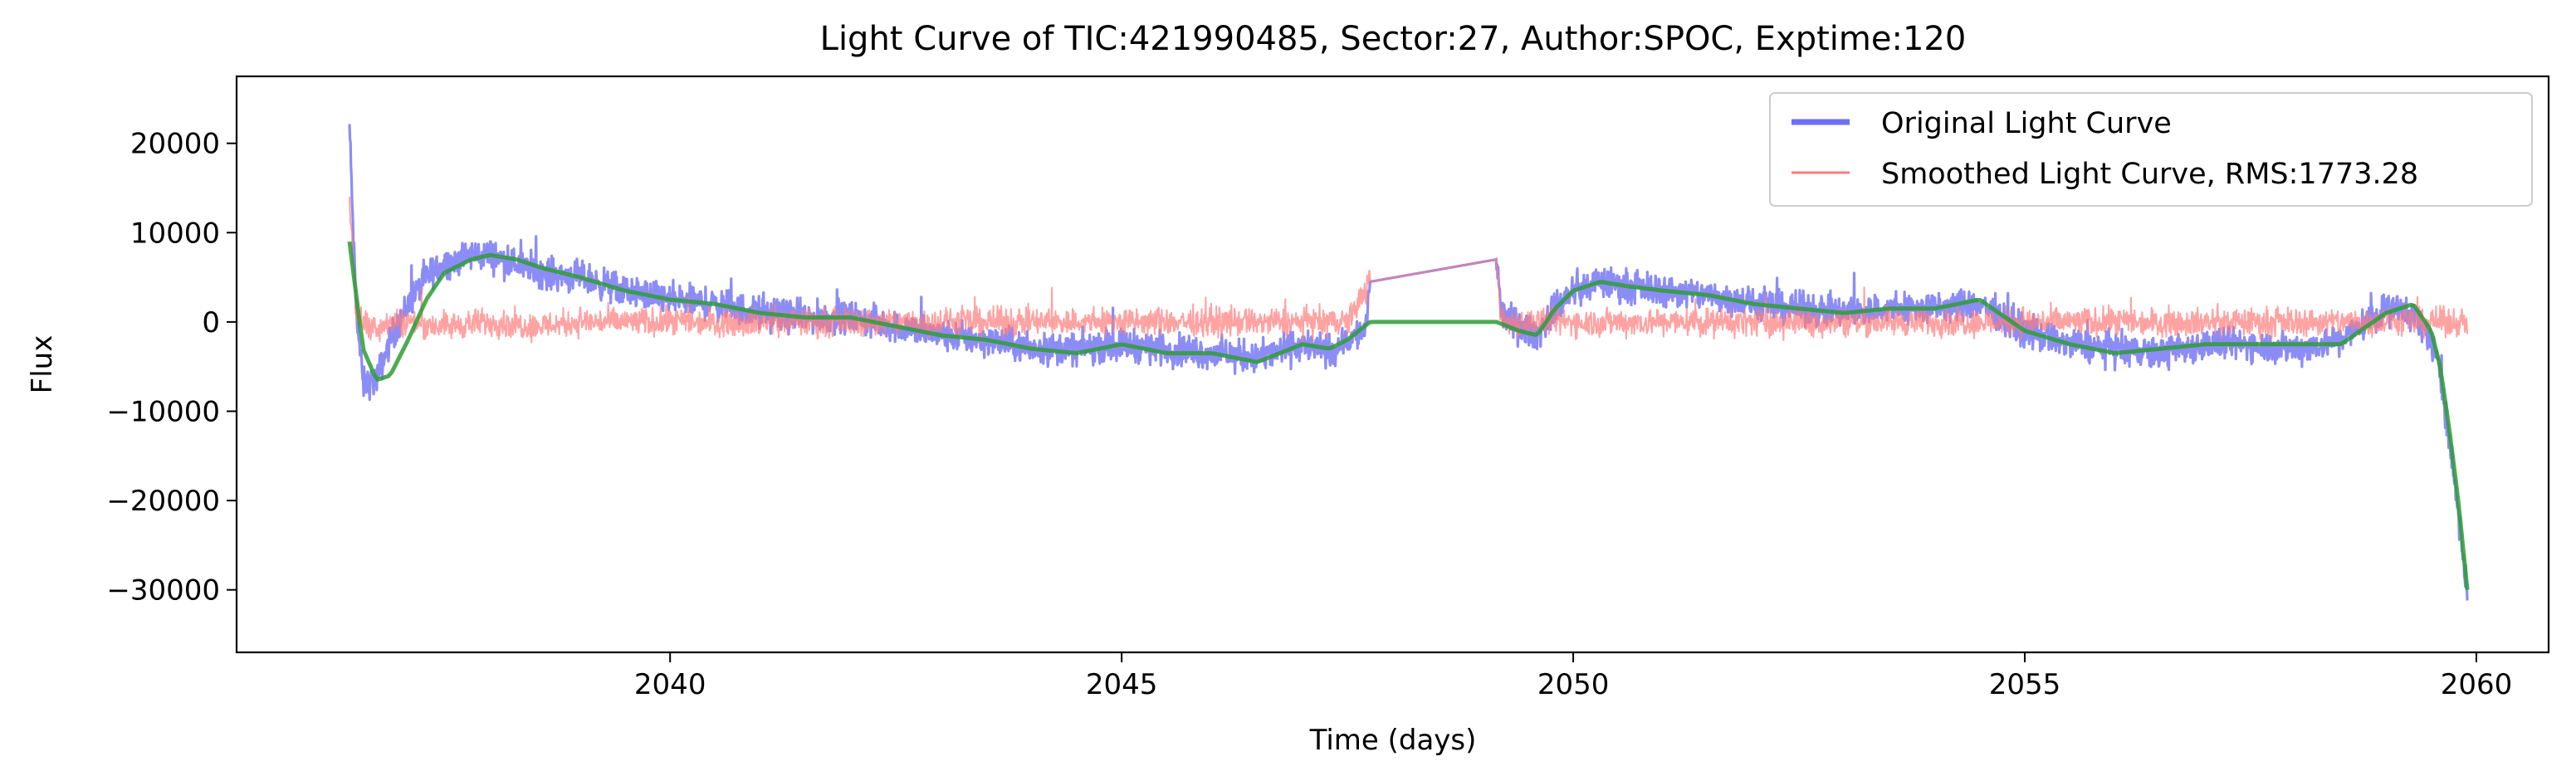 The width and height of the screenshot is (2576, 781). What do you see at coordinates (175, 144) in the screenshot?
I see `y-tick-label: 20000` at bounding box center [175, 144].